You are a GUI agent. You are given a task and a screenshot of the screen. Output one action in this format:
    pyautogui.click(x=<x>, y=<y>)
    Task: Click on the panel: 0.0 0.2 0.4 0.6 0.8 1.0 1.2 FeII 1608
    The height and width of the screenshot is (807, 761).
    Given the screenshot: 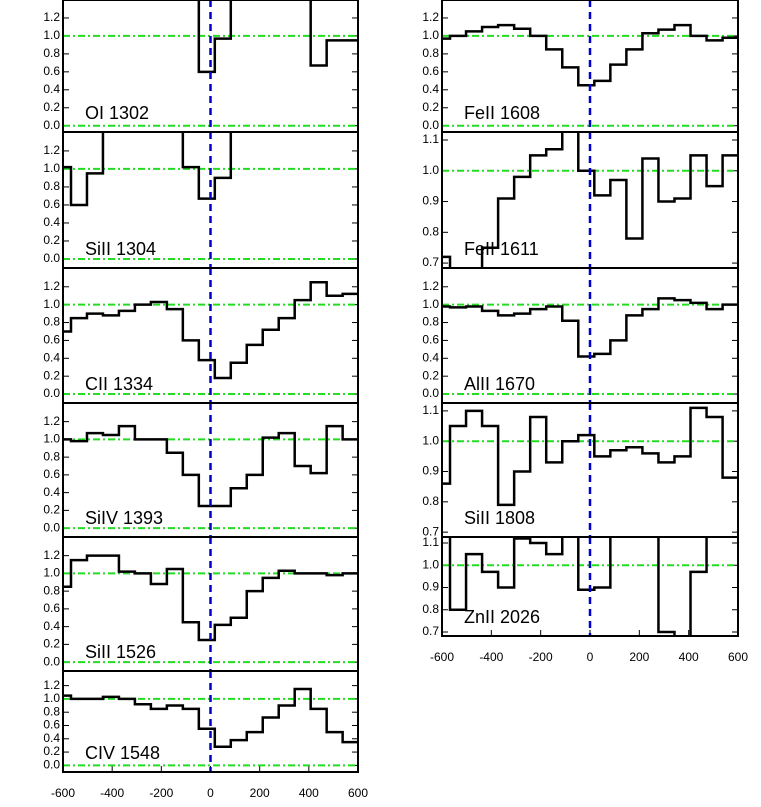 What is the action you would take?
    pyautogui.click(x=580, y=66)
    